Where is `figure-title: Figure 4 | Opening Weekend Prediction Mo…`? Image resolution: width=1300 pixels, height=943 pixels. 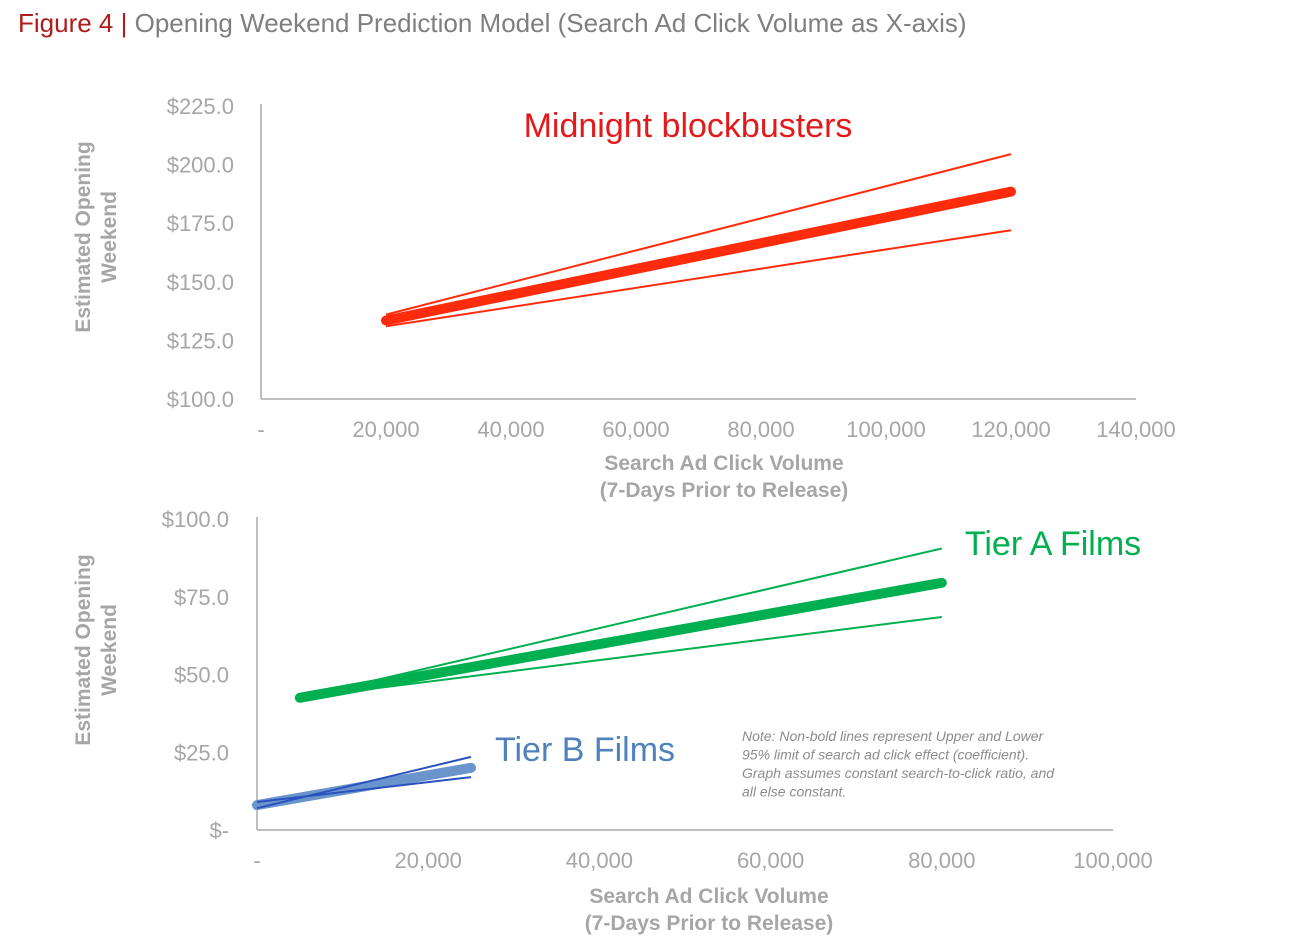 figure-title: Figure 4 | Opening Weekend Prediction Mo… is located at coordinates (492, 23).